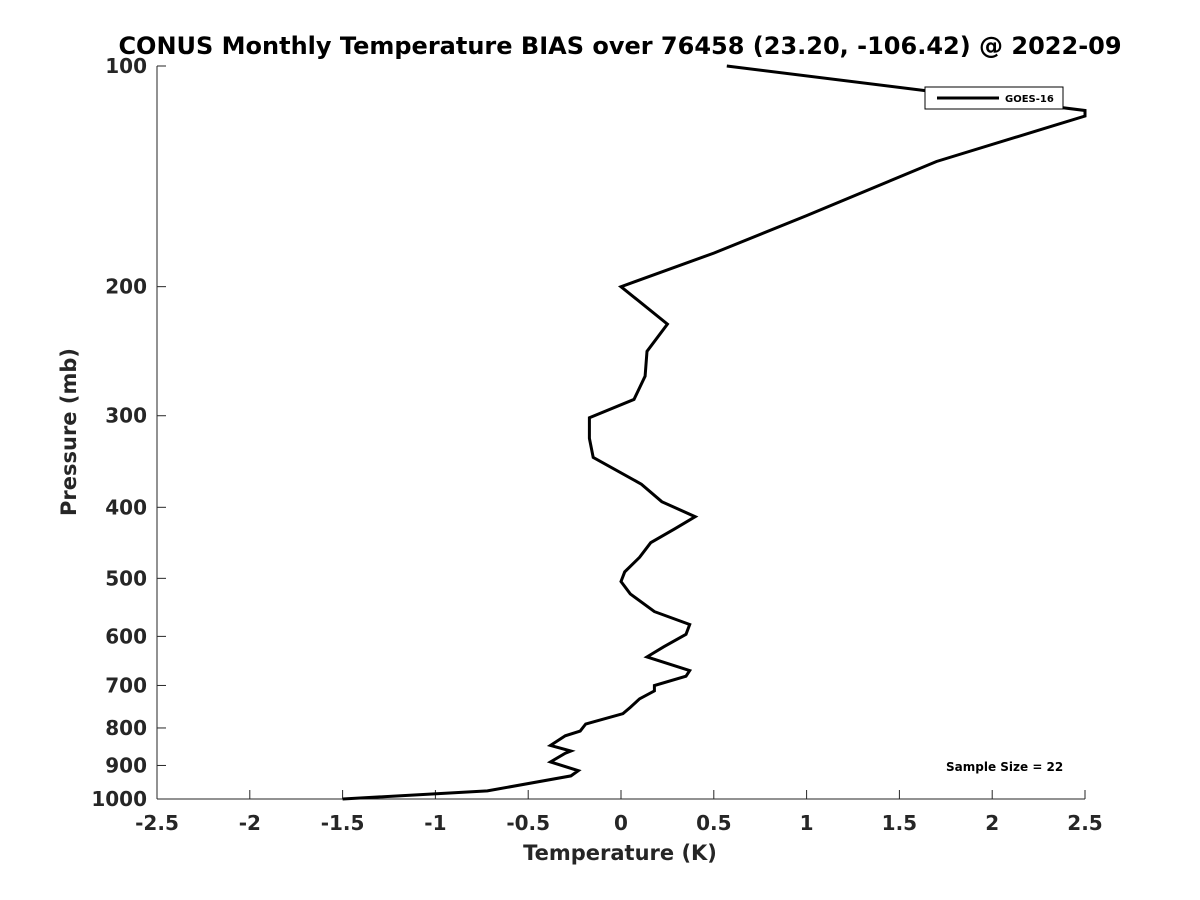 The height and width of the screenshot is (900, 1200). What do you see at coordinates (126, 685) in the screenshot?
I see `y-tick-label: 700` at bounding box center [126, 685].